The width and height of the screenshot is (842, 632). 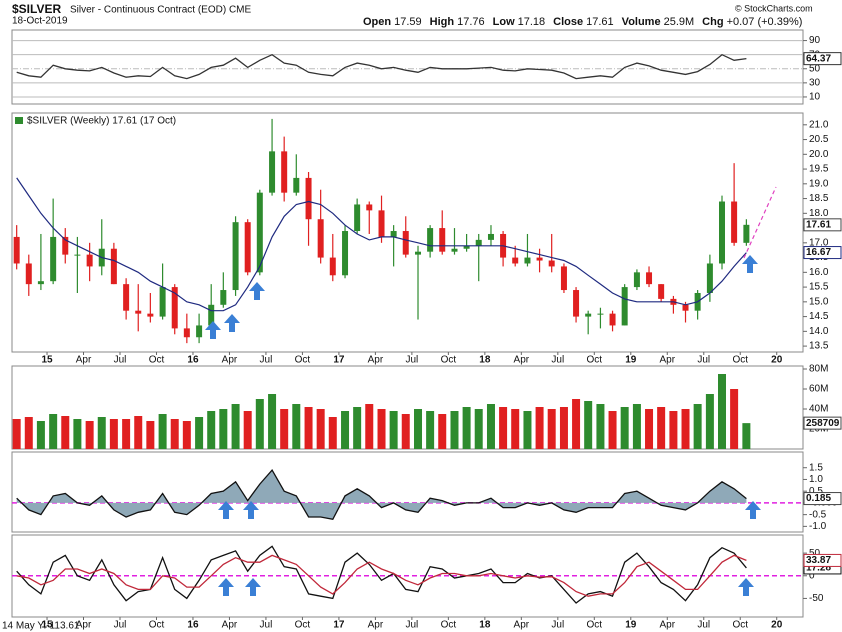 What do you see at coordinates (816, 491) in the screenshot?
I see `y-tick-label: 0.5` at bounding box center [816, 491].